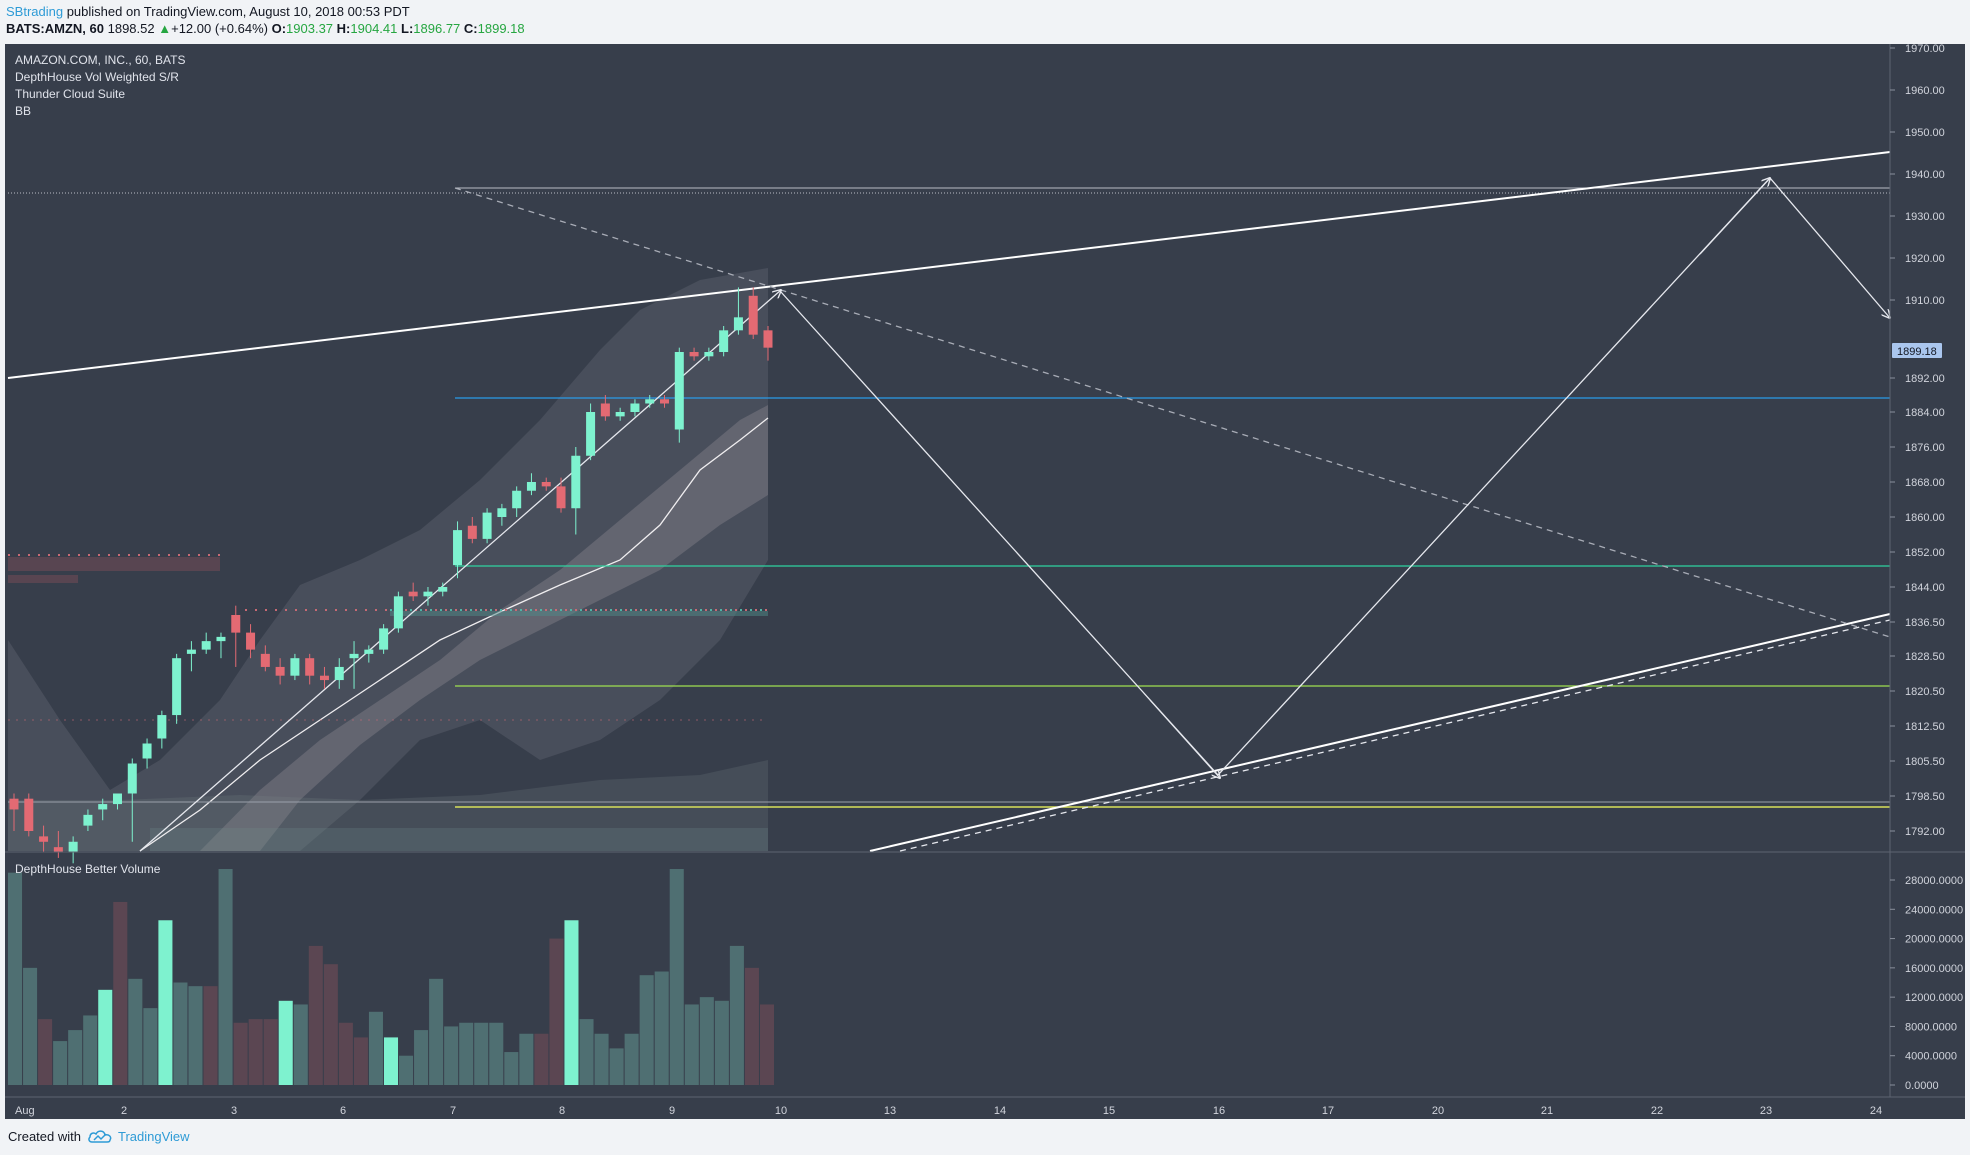  What do you see at coordinates (1438, 1111) in the screenshot?
I see `time-axis-label: 20` at bounding box center [1438, 1111].